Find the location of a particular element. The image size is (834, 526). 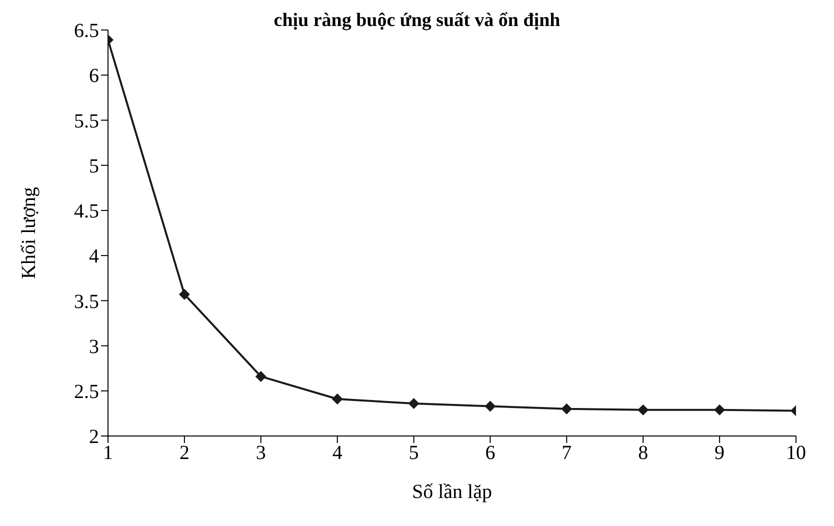

x-tick-label: 7 is located at coordinates (567, 453).